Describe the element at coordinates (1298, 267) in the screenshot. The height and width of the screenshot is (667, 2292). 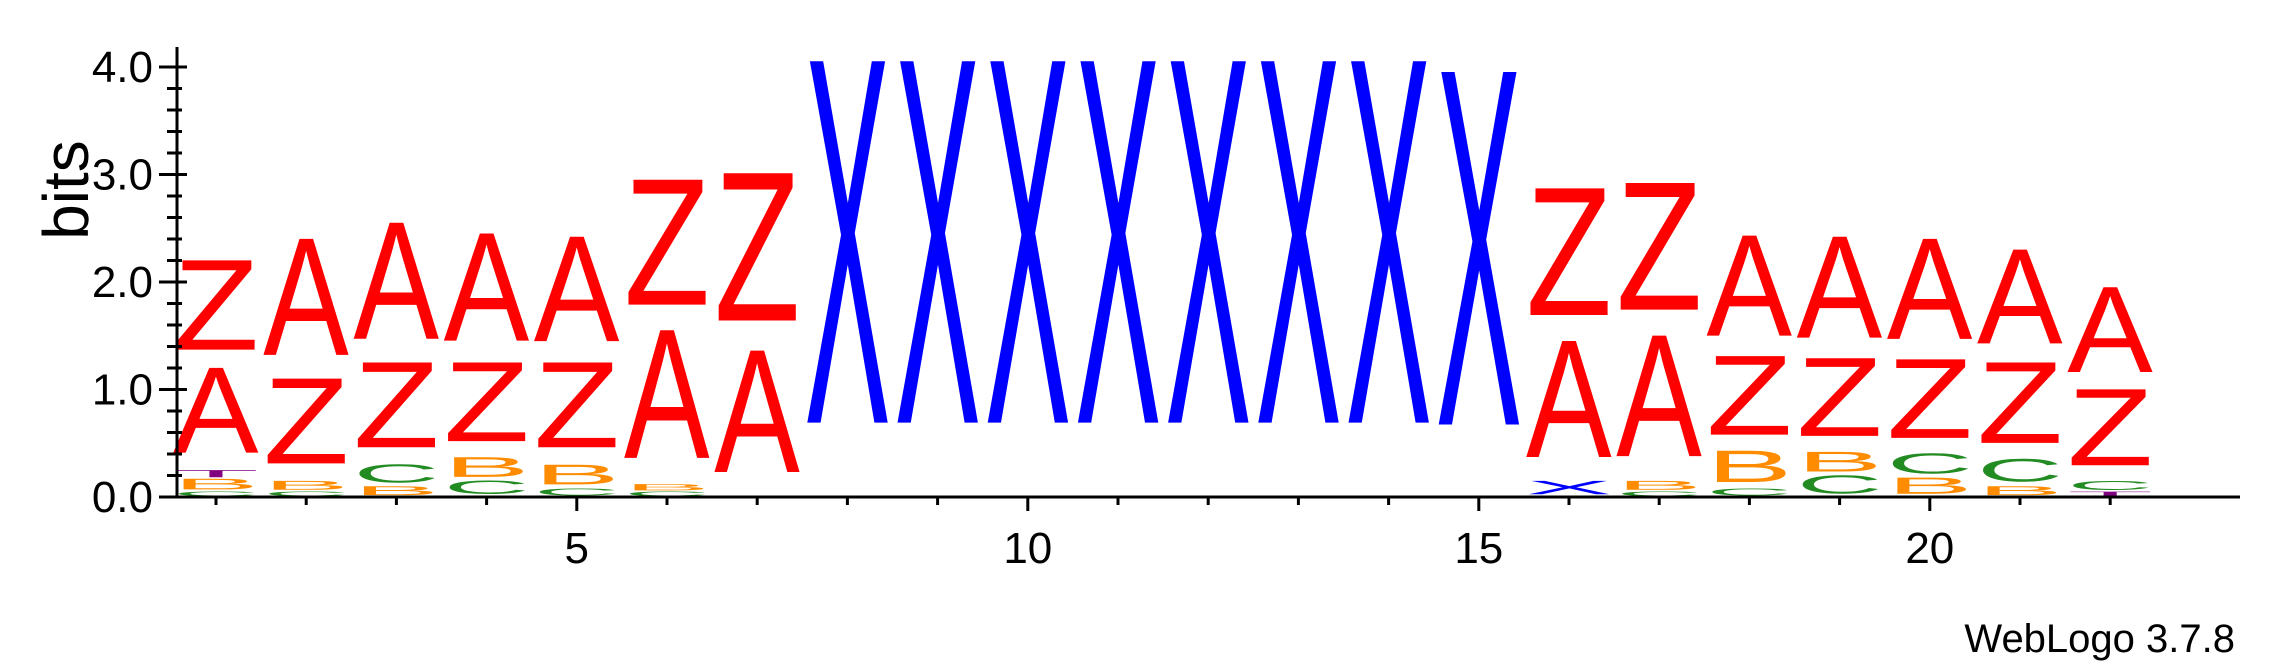
I see `glyph-X-pos-13: X` at that location.